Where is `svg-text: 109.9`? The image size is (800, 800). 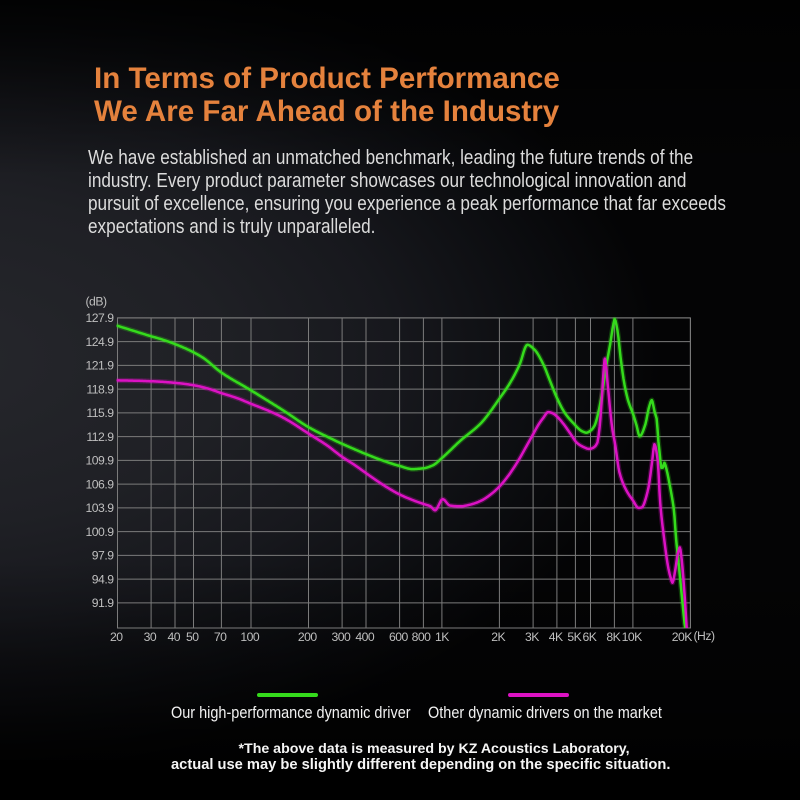
svg-text: 109.9 is located at coordinates (100, 461).